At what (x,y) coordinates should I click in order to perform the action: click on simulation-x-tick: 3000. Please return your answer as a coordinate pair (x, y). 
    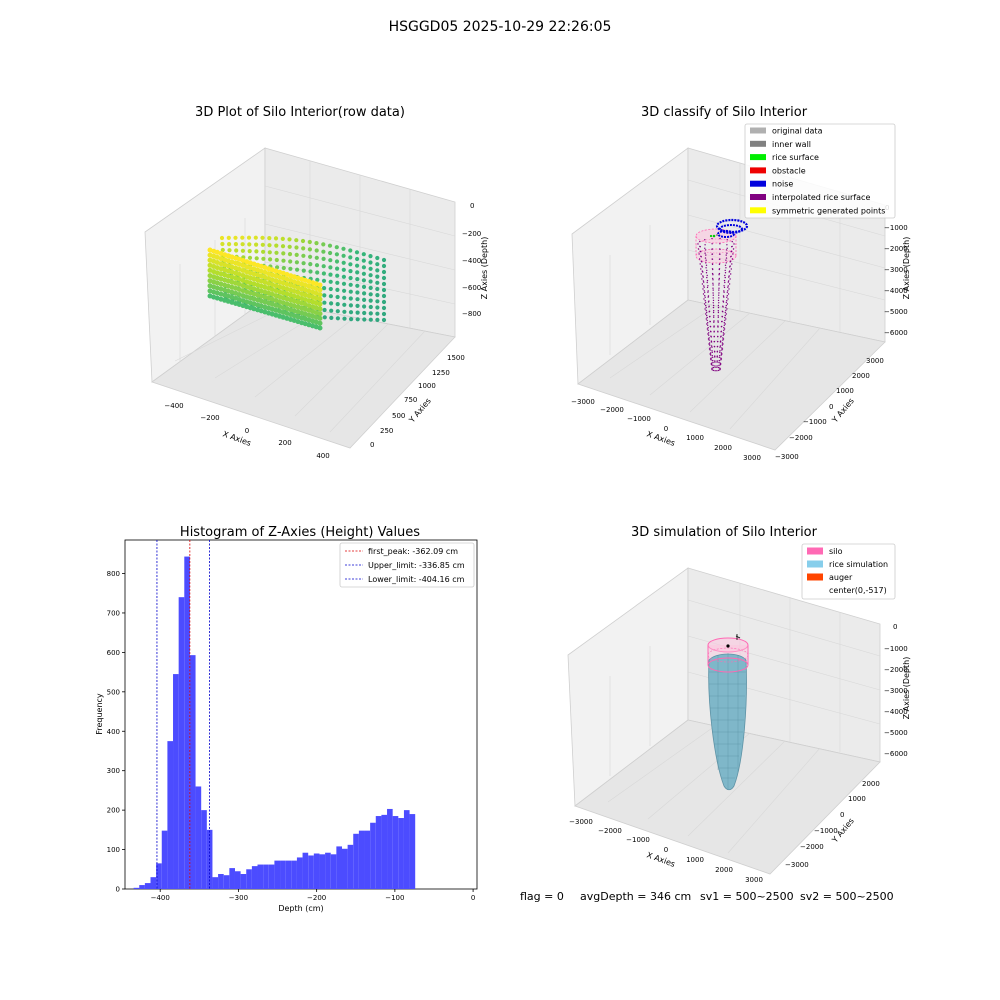
    Looking at the image, I should click on (754, 880).